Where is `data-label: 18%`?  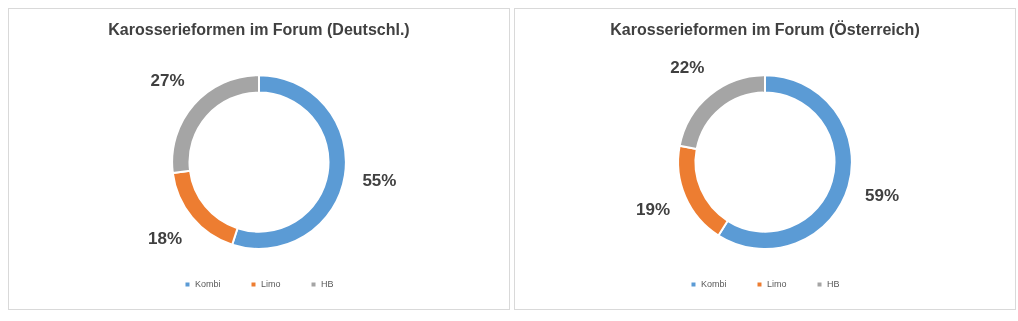
data-label: 18% is located at coordinates (165, 239).